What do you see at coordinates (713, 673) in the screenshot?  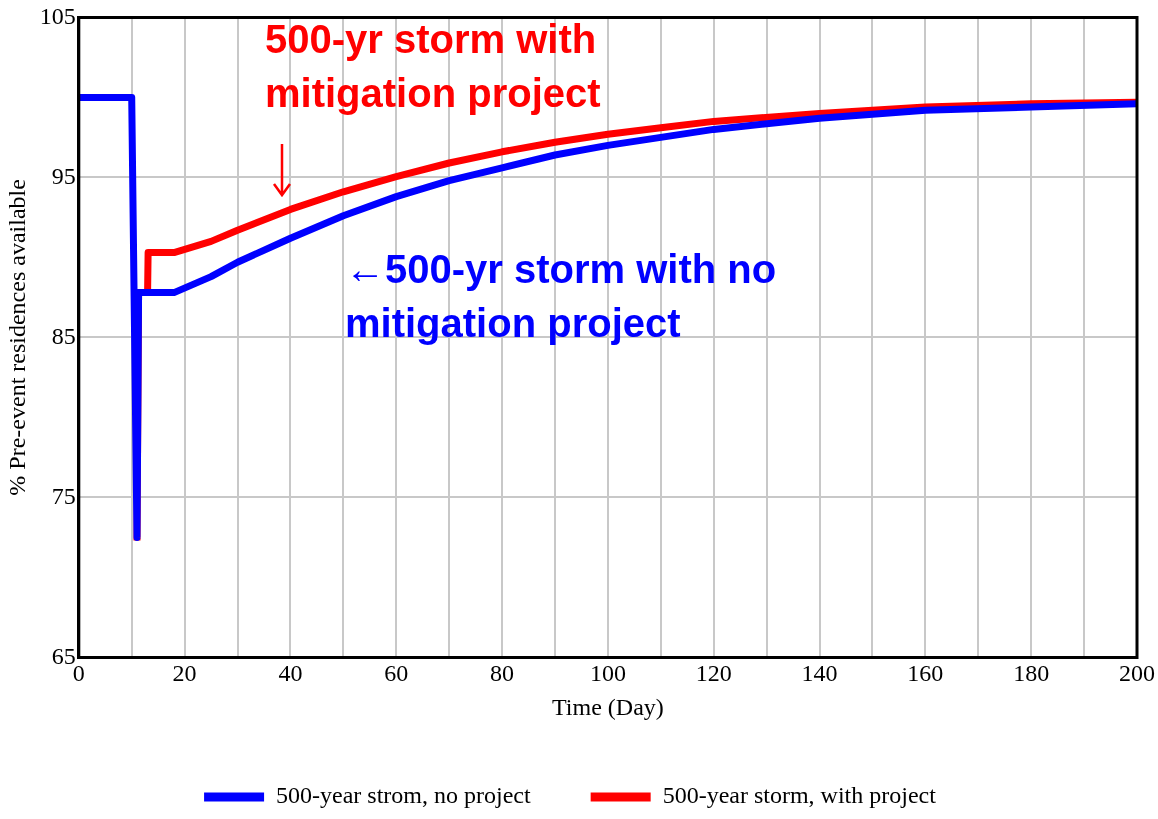 I see `x-tick-label: 120` at bounding box center [713, 673].